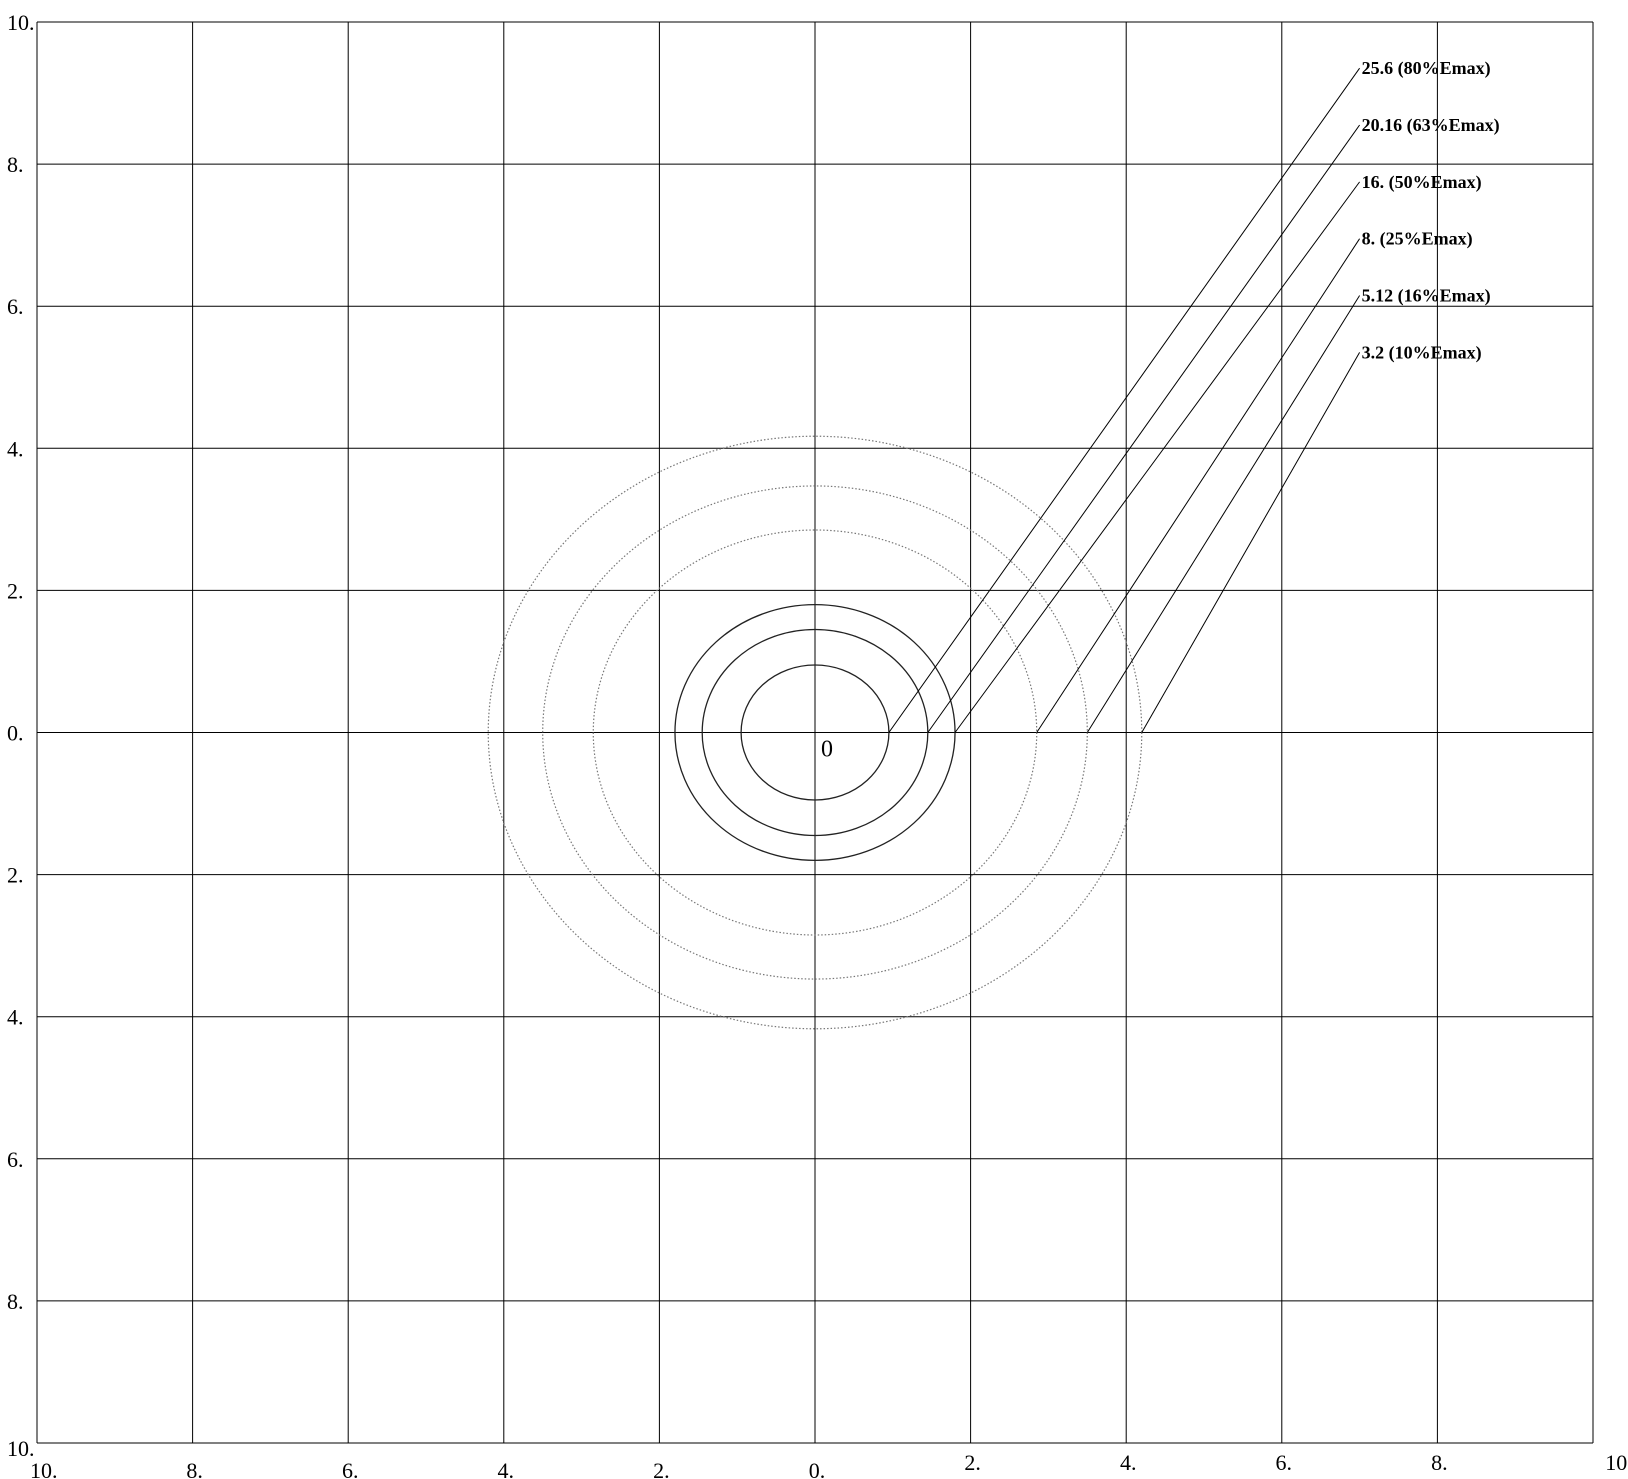  I want to click on contour-label-3: 8. (25%Emax), so click(1417, 239).